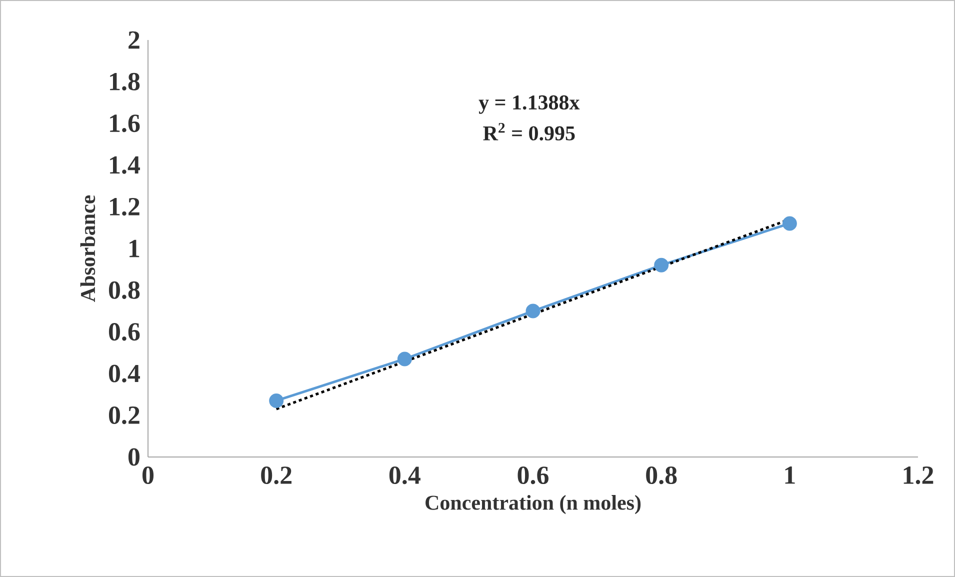  I want to click on x-tick-label: 0.6, so click(533, 475).